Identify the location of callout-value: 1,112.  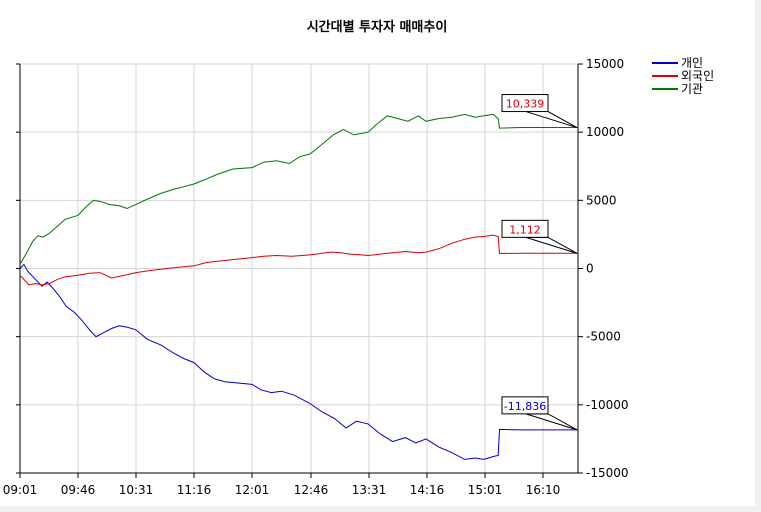
(525, 229).